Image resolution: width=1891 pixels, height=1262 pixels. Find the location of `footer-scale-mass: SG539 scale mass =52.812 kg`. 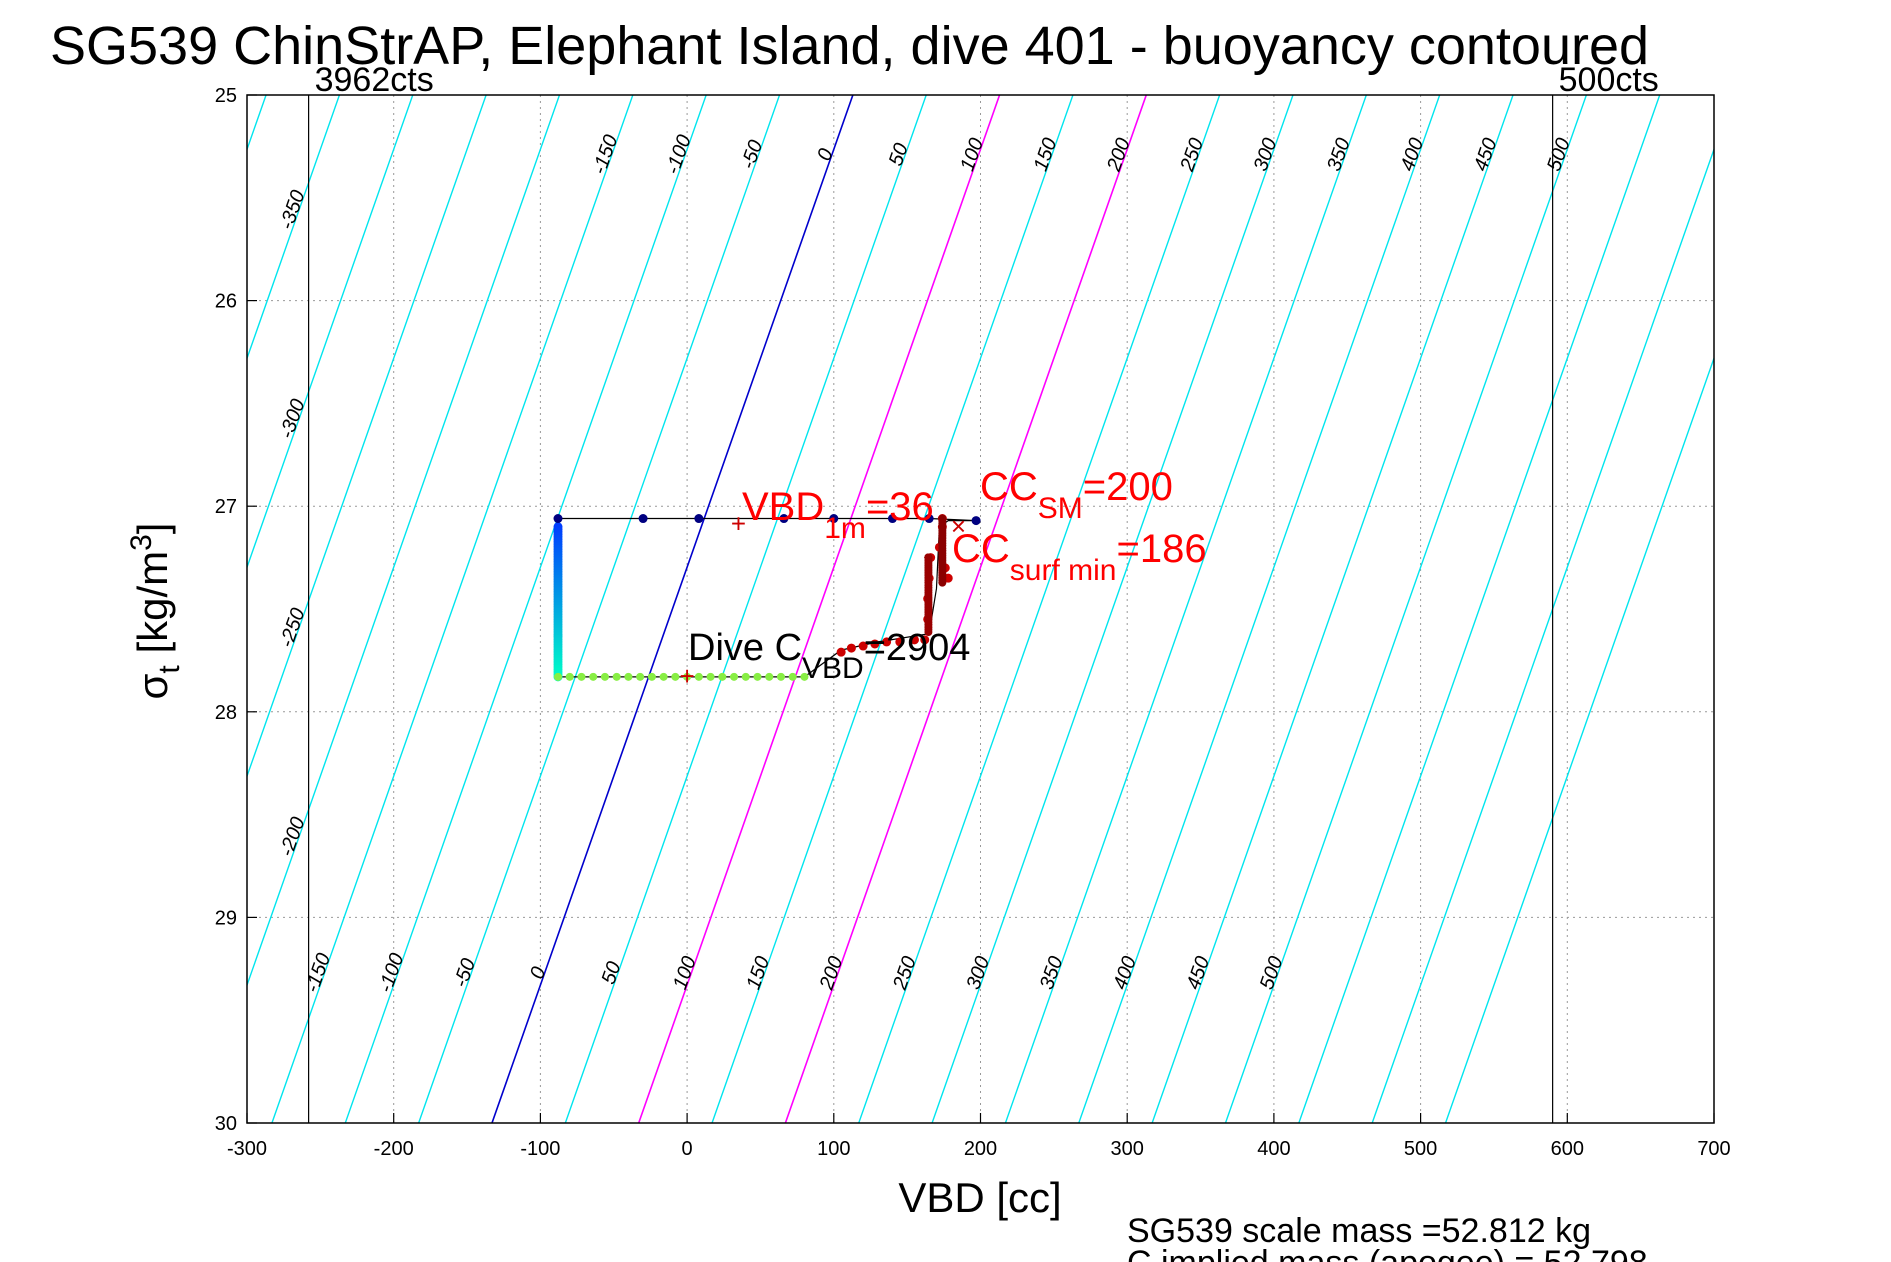

footer-scale-mass: SG539 scale mass =52.812 kg is located at coordinates (1359, 1231).